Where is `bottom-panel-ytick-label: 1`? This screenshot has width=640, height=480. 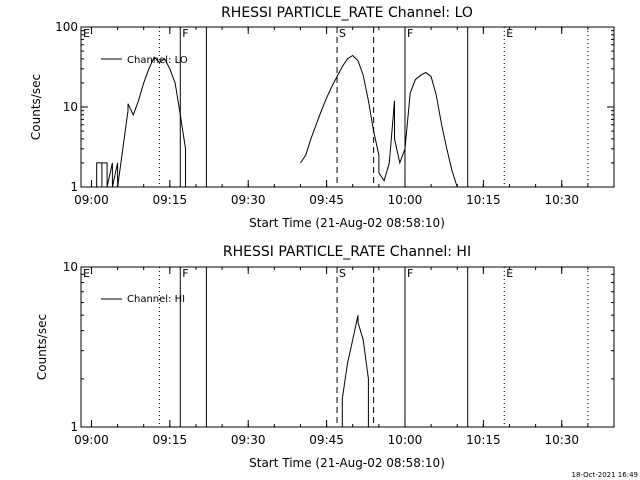
bottom-panel-ytick-label: 1 is located at coordinates (74, 427).